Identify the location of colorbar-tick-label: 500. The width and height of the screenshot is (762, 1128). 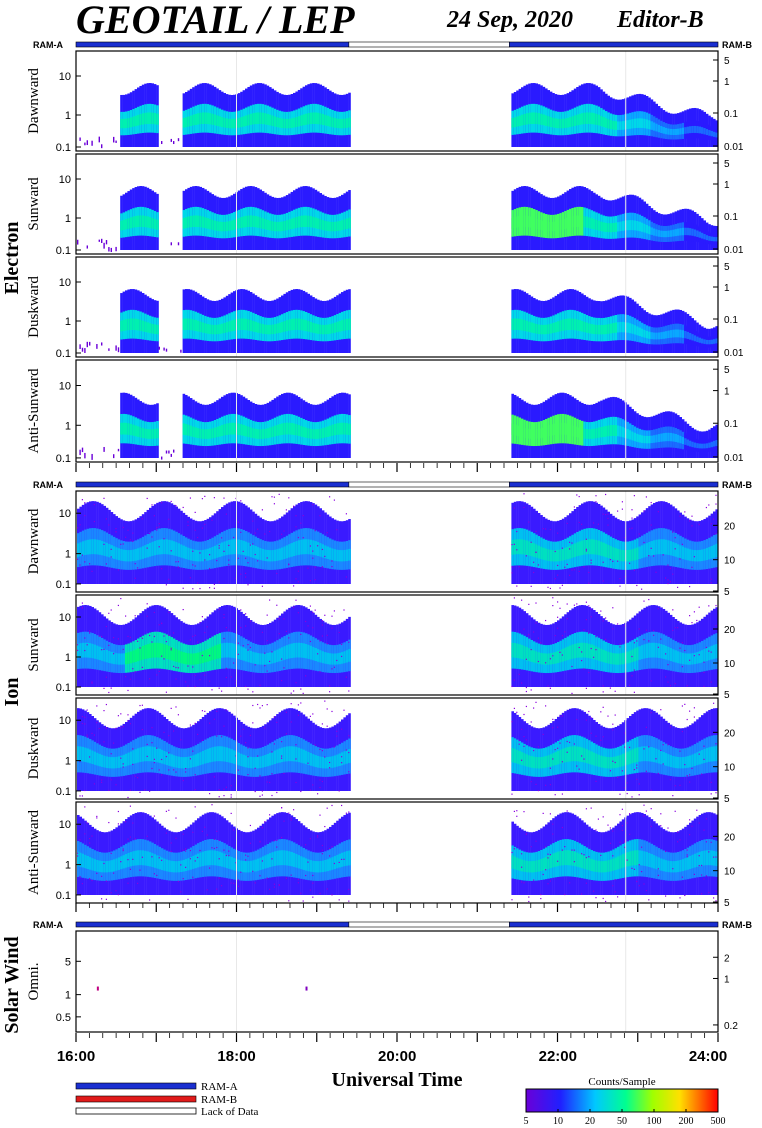
(718, 1121).